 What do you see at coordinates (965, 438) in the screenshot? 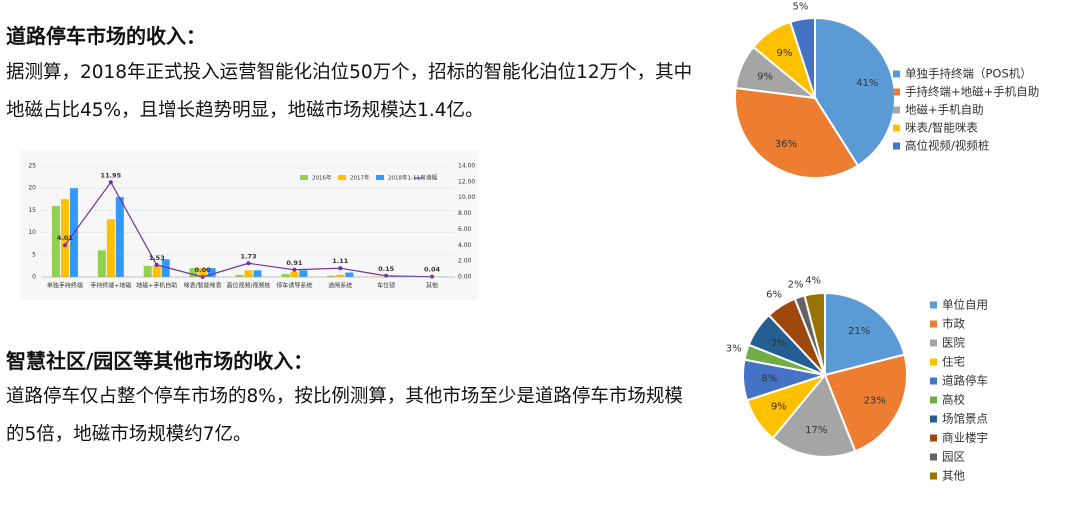
I see `legend-label: 商业楼宇` at bounding box center [965, 438].